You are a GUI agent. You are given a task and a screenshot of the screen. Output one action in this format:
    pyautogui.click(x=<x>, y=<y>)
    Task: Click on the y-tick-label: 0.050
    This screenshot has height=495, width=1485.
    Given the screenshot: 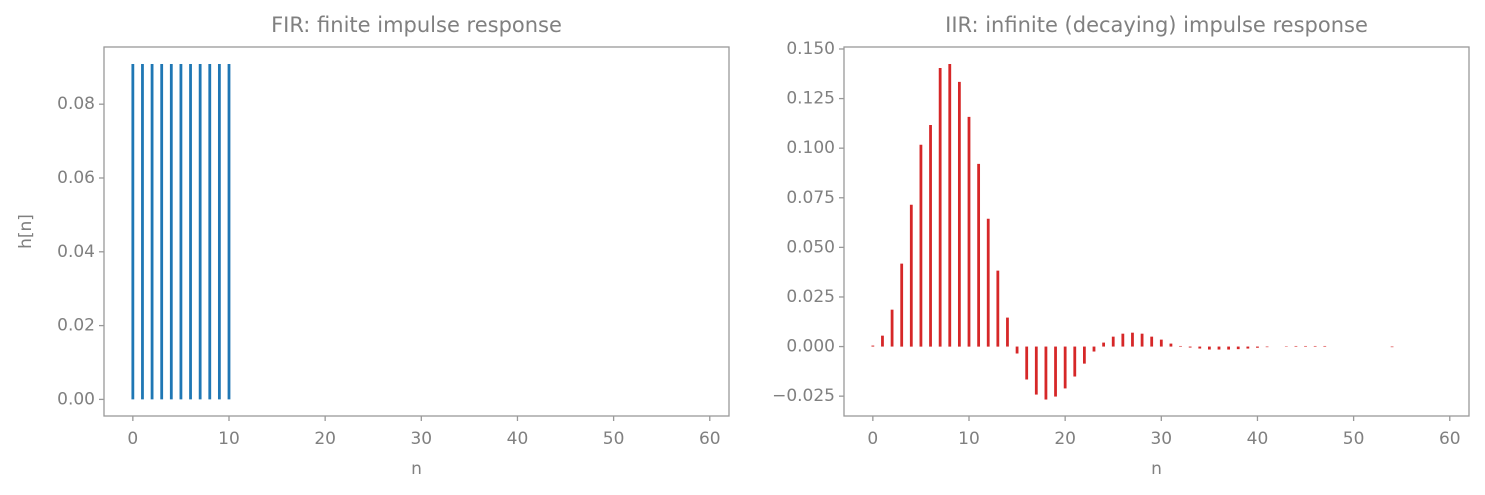 What is the action you would take?
    pyautogui.click(x=810, y=247)
    